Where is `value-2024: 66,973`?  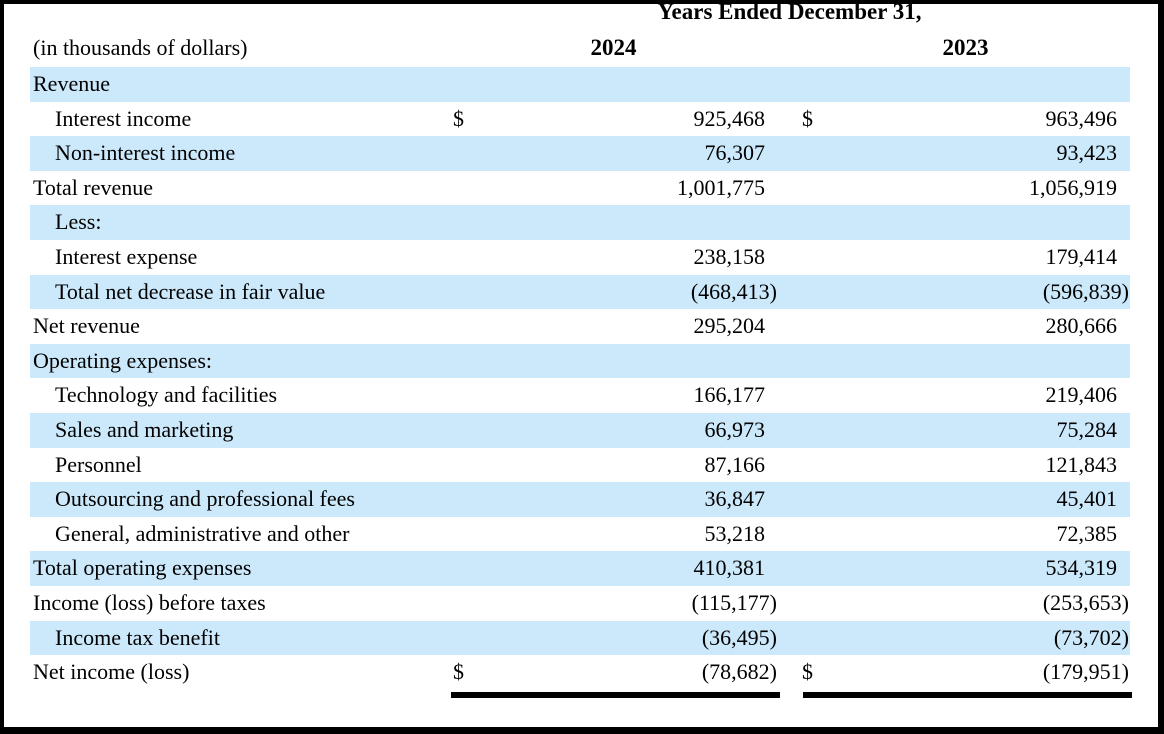 value-2024: 66,973 is located at coordinates (735, 429).